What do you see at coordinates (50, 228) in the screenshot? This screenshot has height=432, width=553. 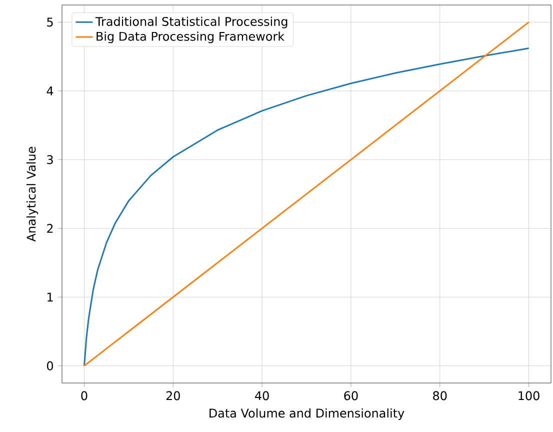 I see `y-tick-label: 2` at bounding box center [50, 228].